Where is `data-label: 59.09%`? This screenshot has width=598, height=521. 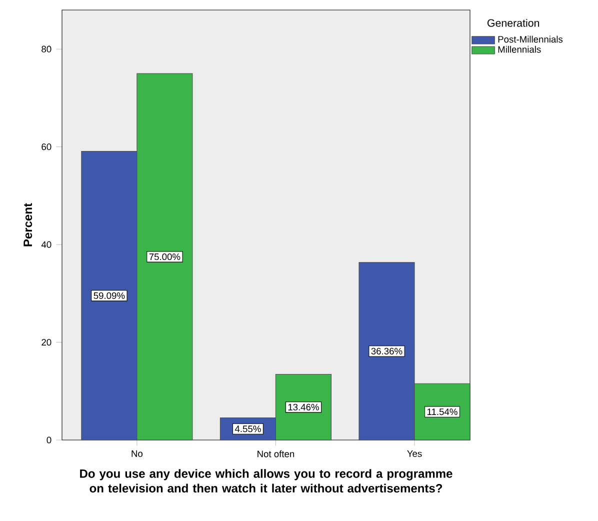
data-label: 59.09% is located at coordinates (109, 295).